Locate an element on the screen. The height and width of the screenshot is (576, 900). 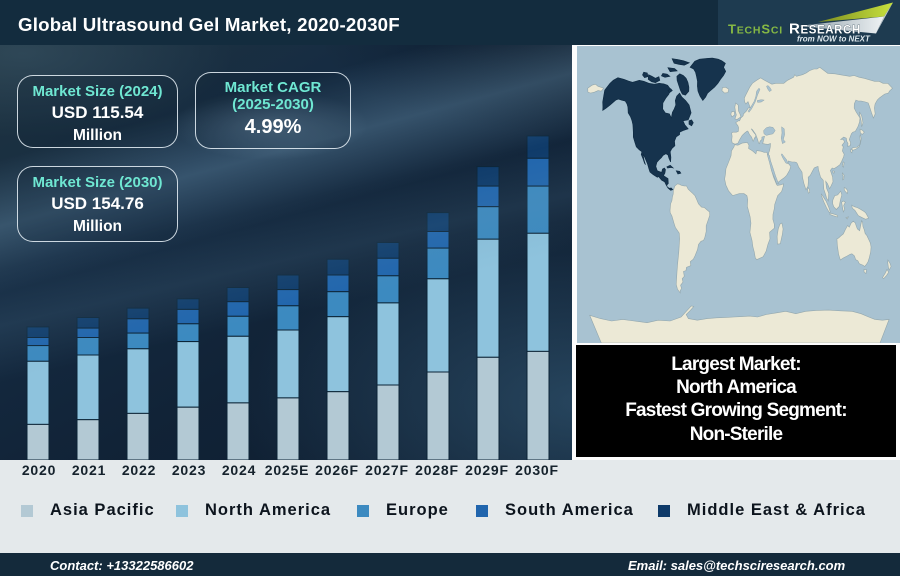
svg-text: TECHSCI is located at coordinates (755, 29).